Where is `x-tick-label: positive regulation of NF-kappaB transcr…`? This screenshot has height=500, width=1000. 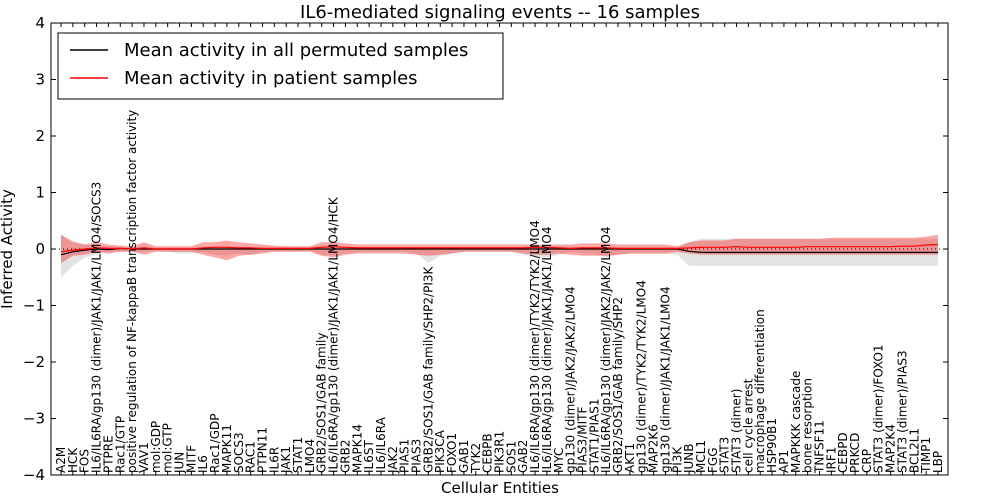 x-tick-label: positive regulation of NF-kappaB transcr… is located at coordinates (132, 291).